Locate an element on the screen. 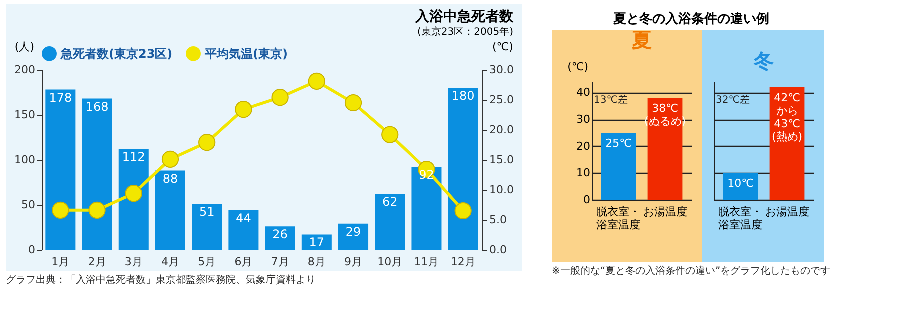 Image resolution: width=900 pixels, height=326 pixels. y2-tick-label: 10.0 is located at coordinates (502, 190).